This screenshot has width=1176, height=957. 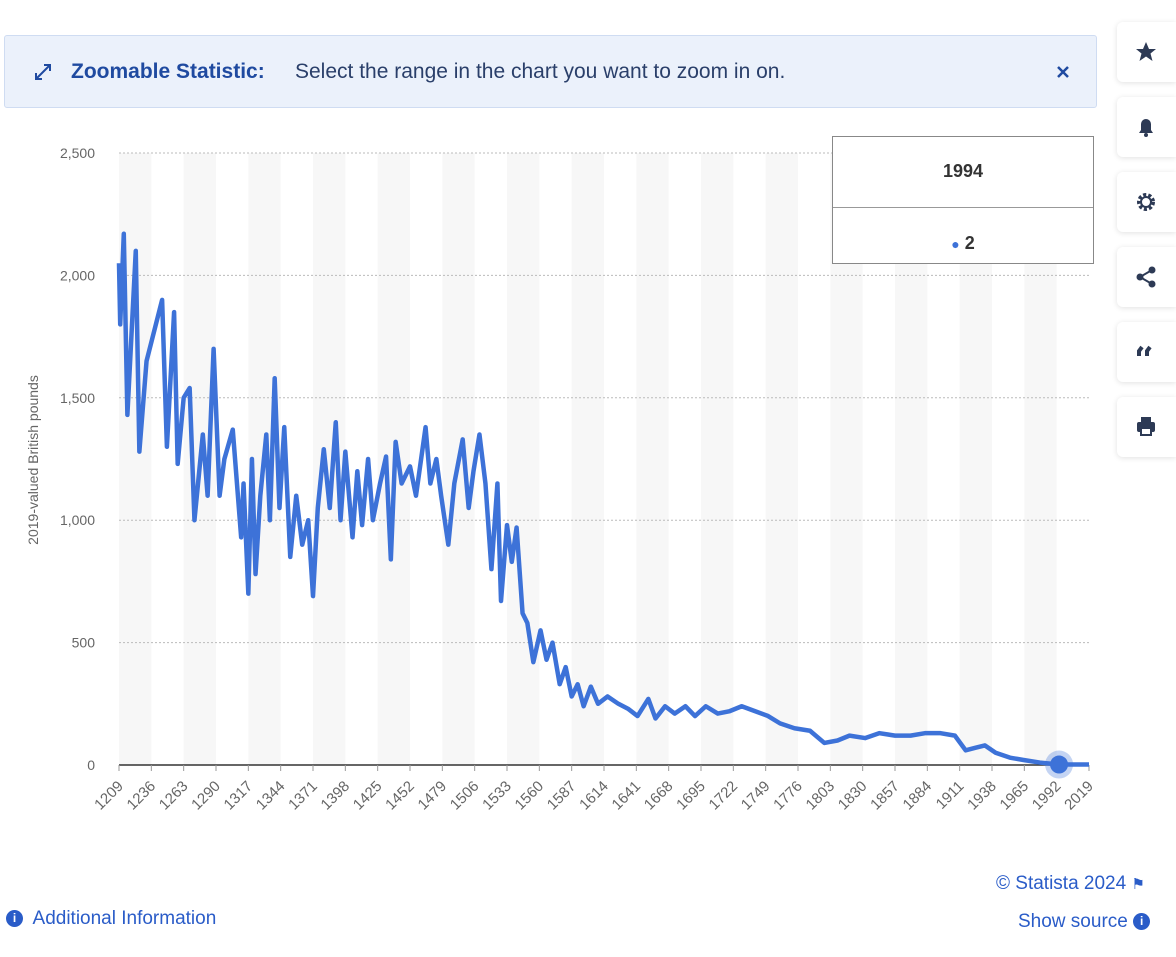 I want to click on x-tick-label: 1452, so click(x=400, y=796).